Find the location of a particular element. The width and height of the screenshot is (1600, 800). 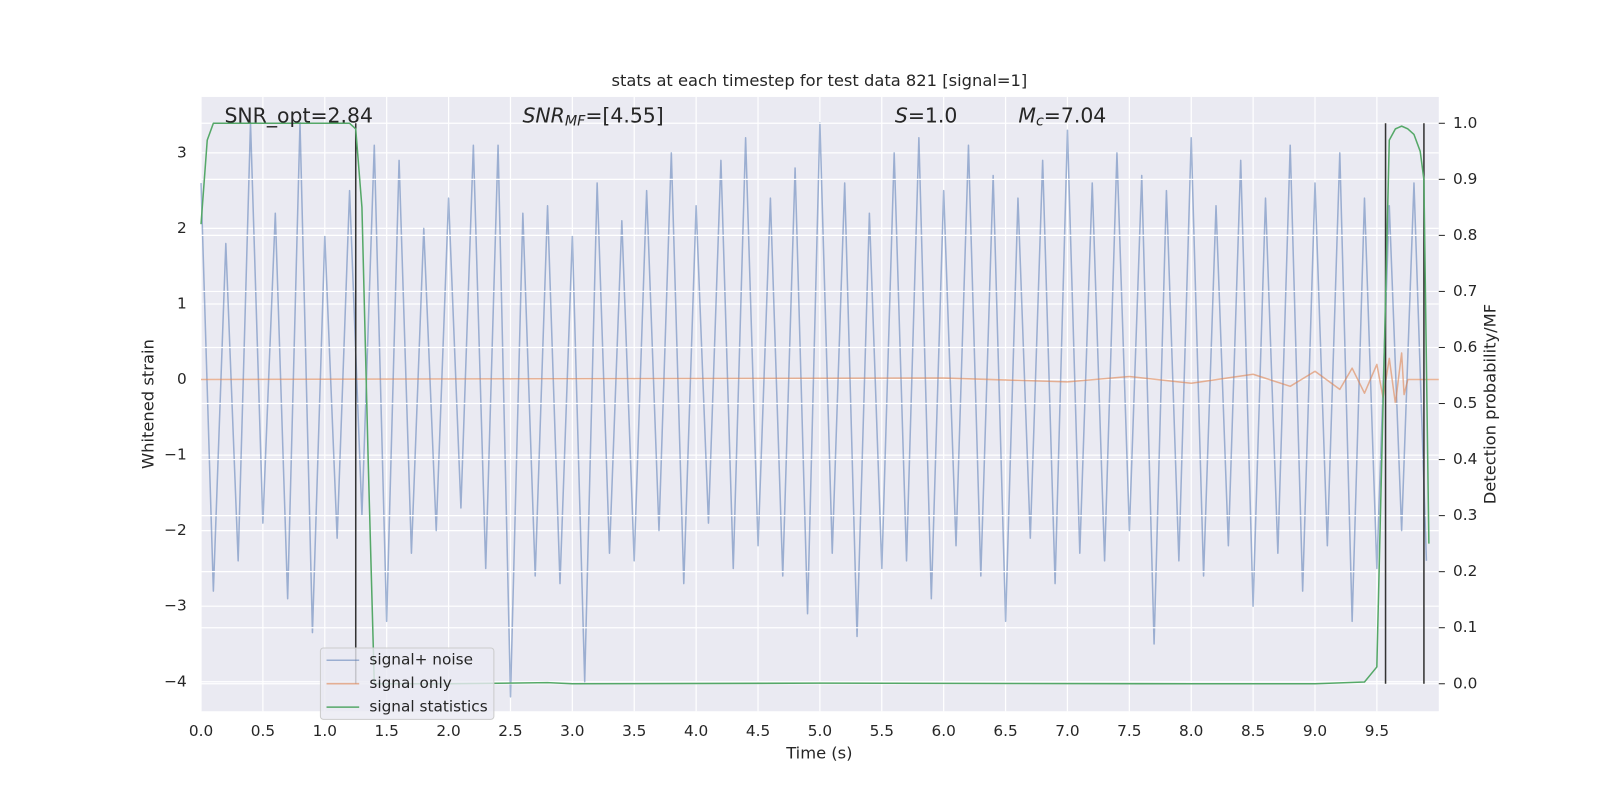

annotation: Mc=7.04 is located at coordinates (1062, 116).